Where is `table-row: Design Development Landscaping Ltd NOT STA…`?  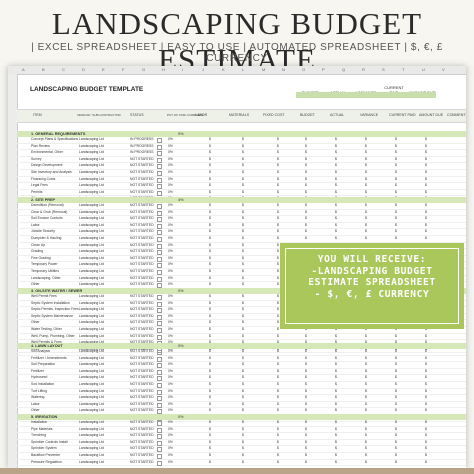
table-row: Design Development Landscaping Ltd NOT STA… is located at coordinates (241, 166).